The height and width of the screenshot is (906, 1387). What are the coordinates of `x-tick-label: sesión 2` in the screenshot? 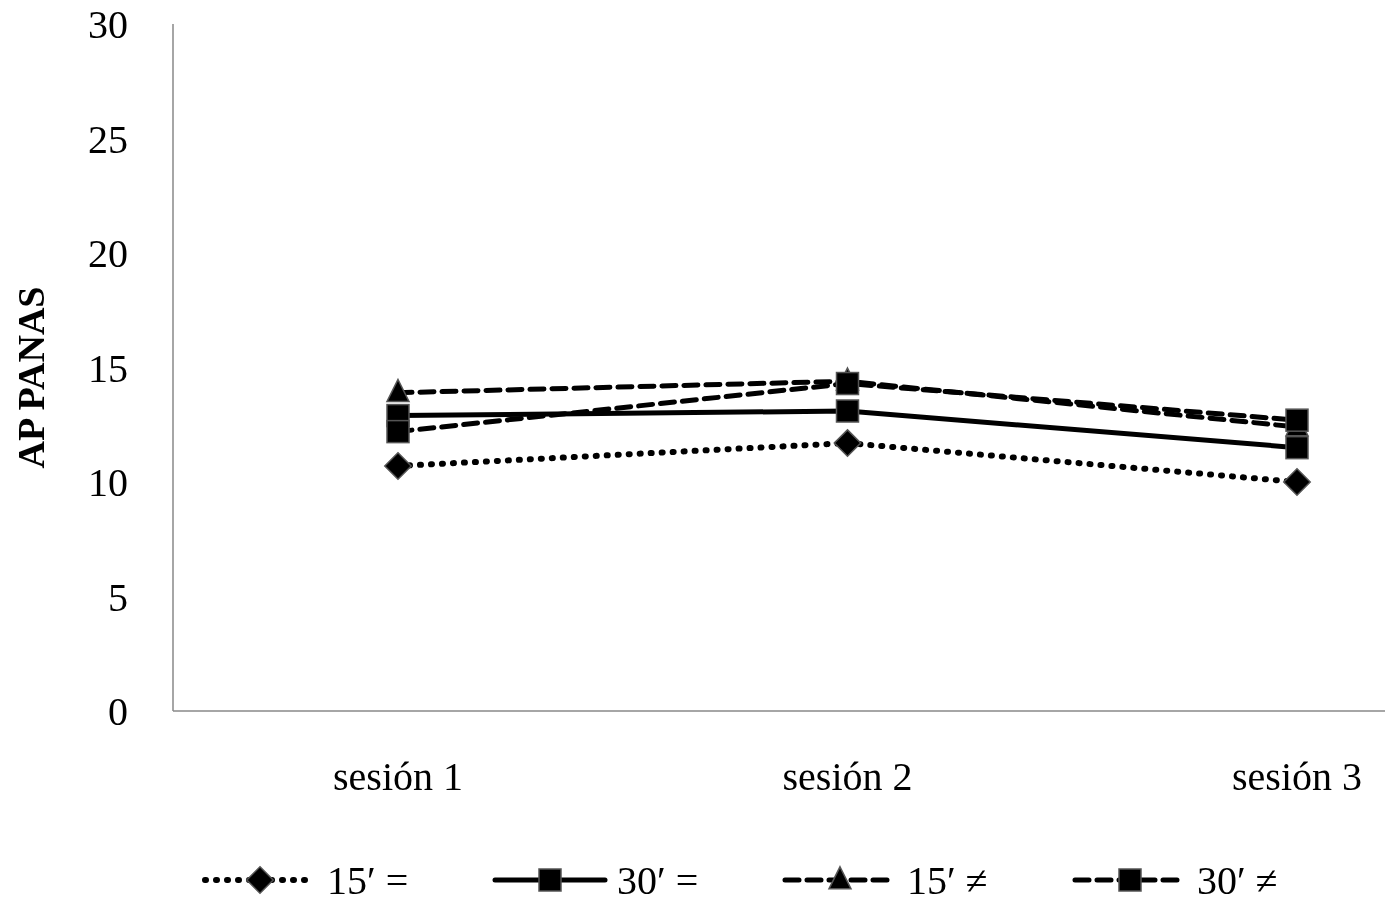 It's located at (847, 776).